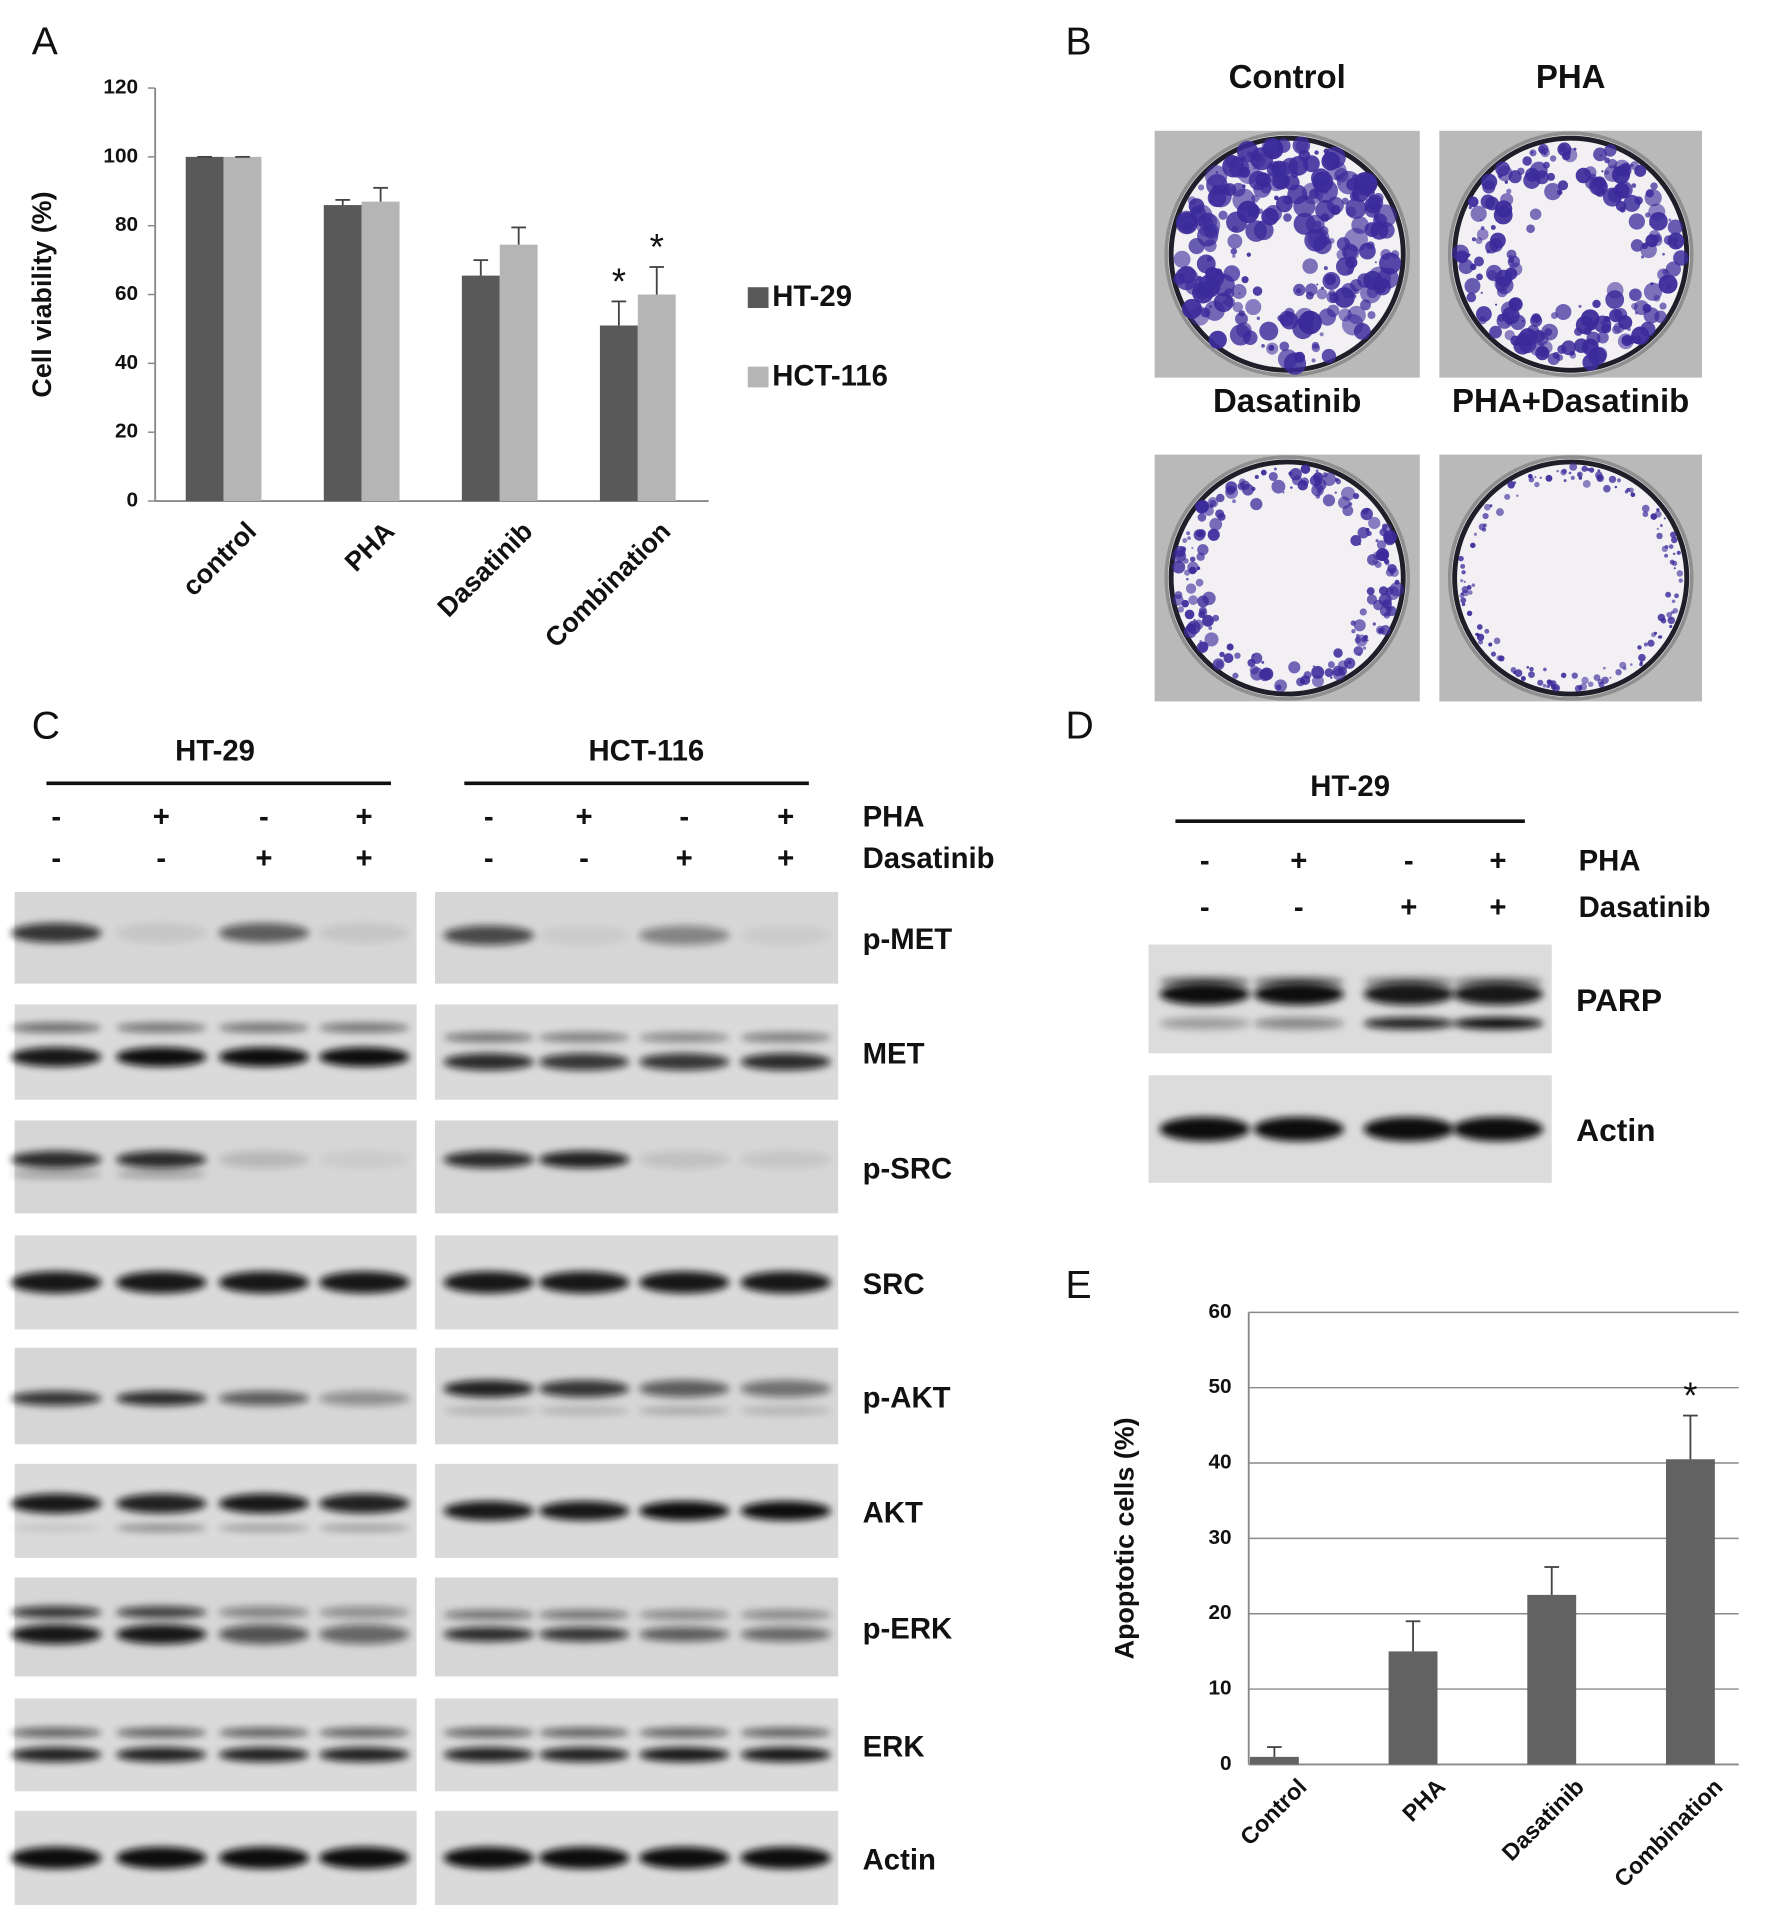 This screenshot has width=1779, height=1916. What do you see at coordinates (489, 858) in the screenshot?
I see `treatment-sign: -` at bounding box center [489, 858].